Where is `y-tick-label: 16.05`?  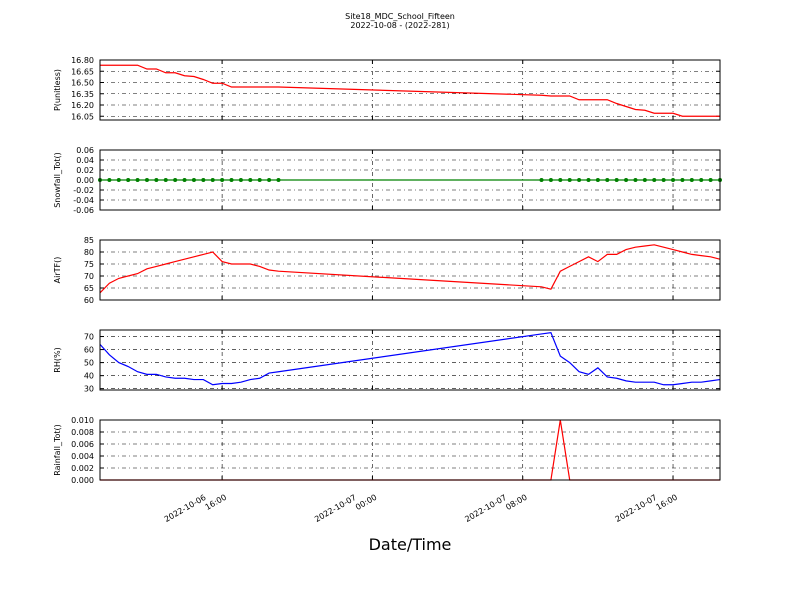 y-tick-label: 16.05 is located at coordinates (82, 116).